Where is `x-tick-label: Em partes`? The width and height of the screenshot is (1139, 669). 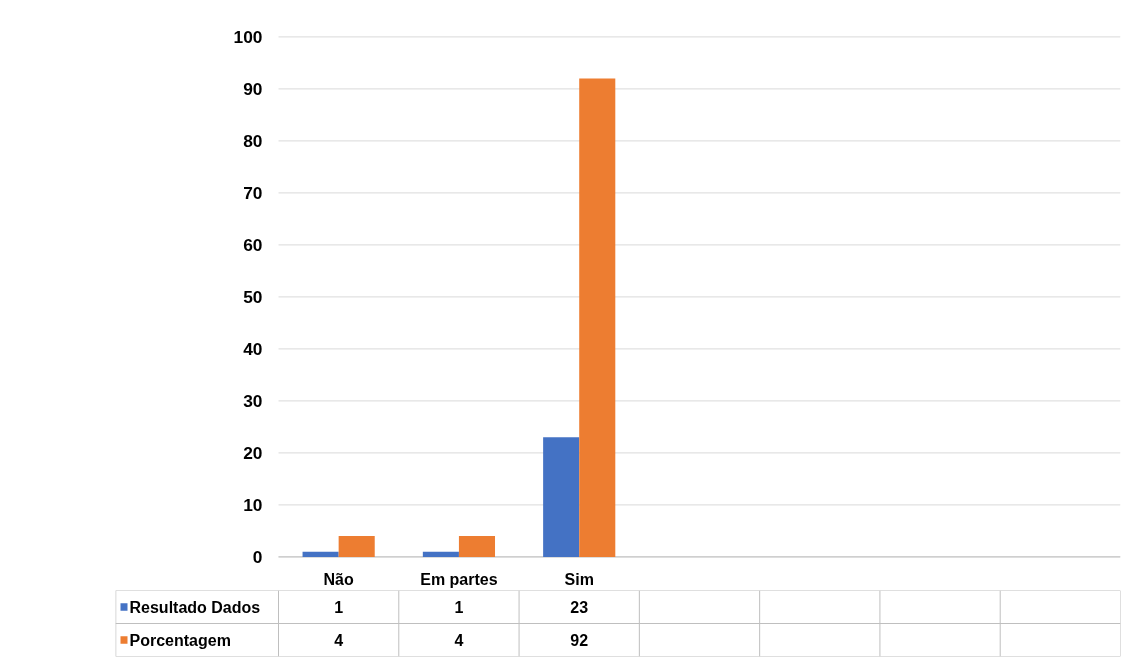
x-tick-label: Em partes is located at coordinates (459, 579).